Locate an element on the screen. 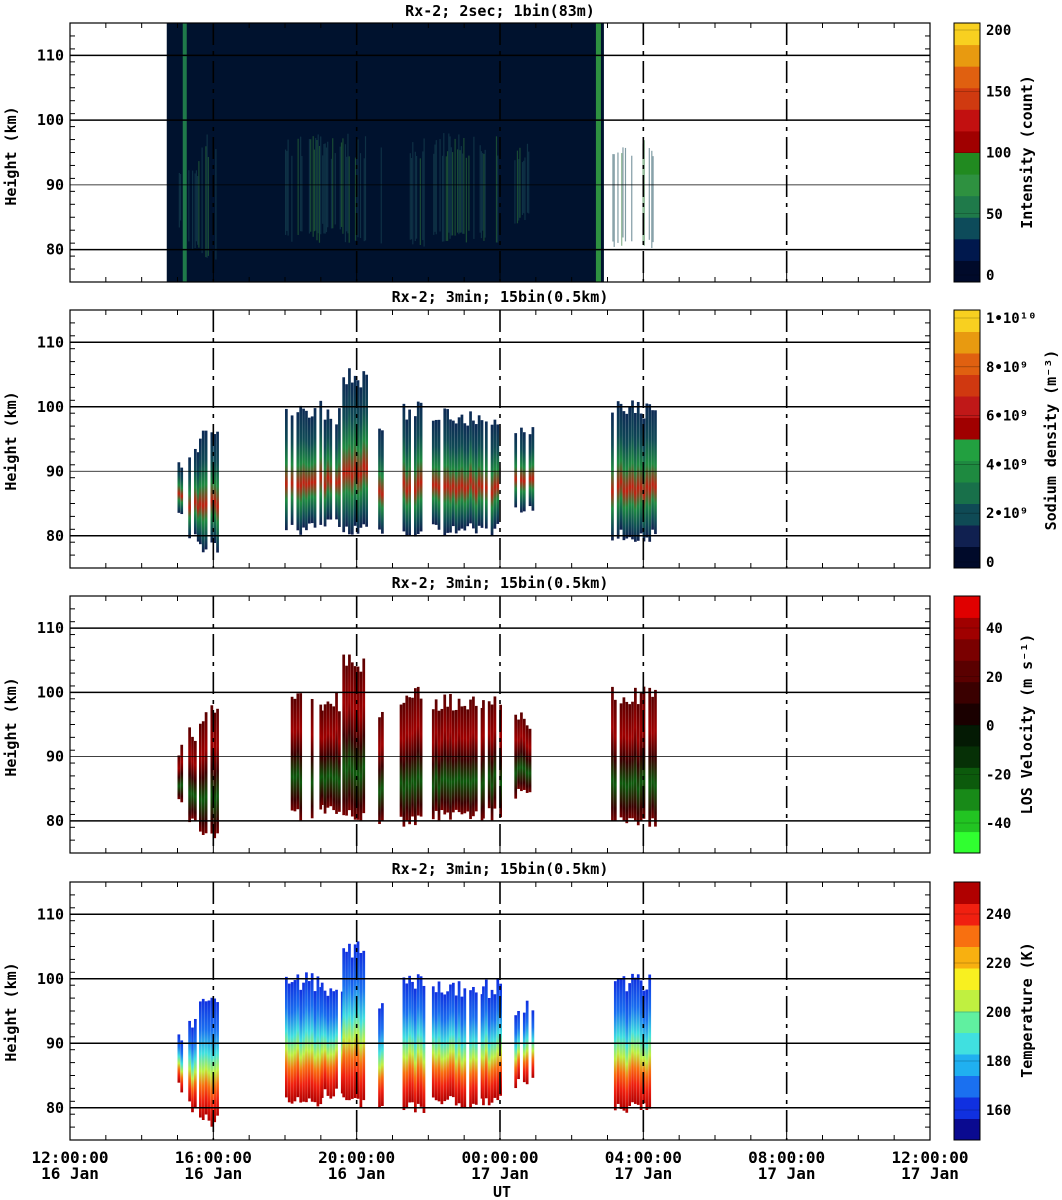 The height and width of the screenshot is (1200, 1062). panel-3-colorbar-tick-label: -40 is located at coordinates (998, 824).